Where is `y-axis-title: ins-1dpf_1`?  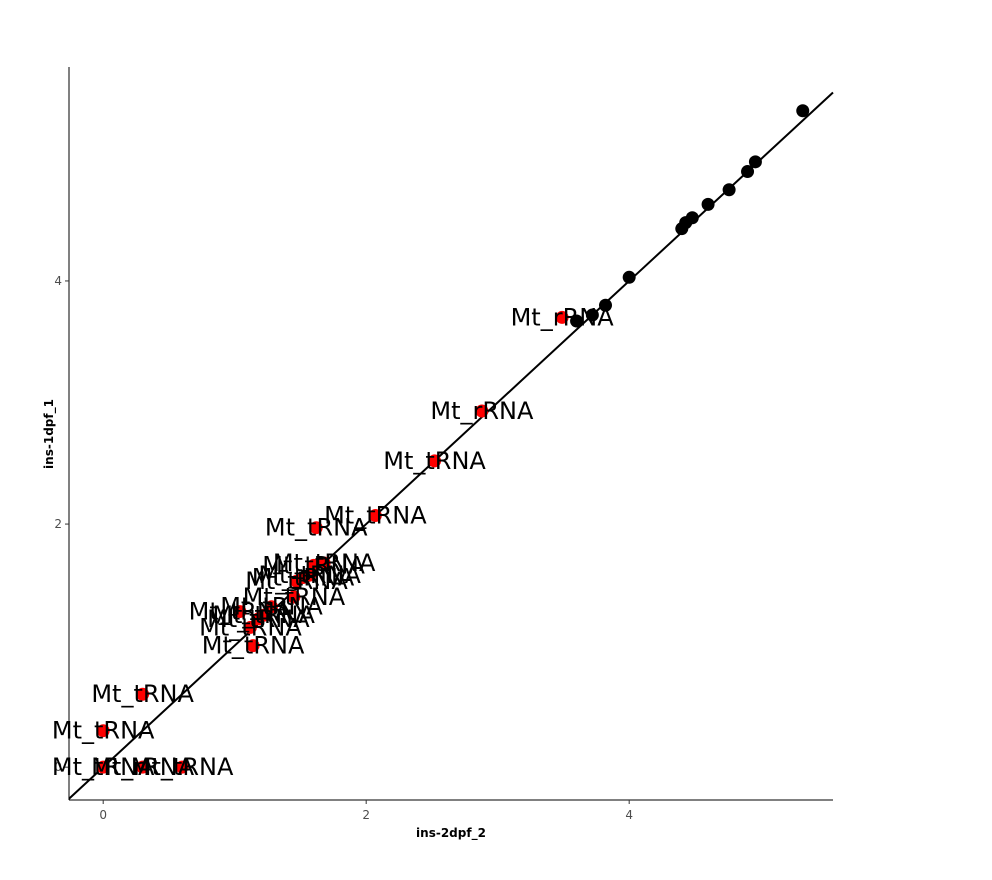 y-axis-title: ins-1dpf_1 is located at coordinates (49, 434).